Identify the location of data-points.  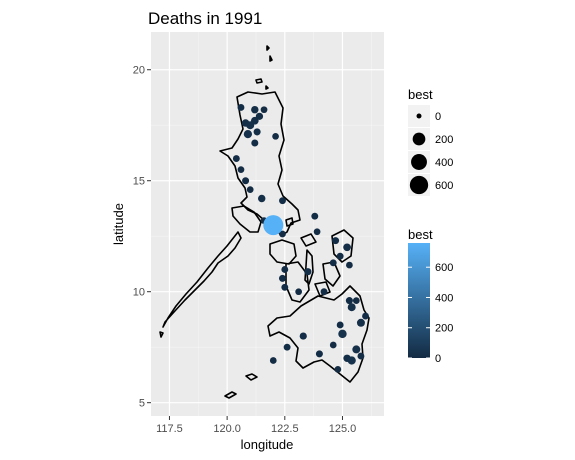
(300, 238).